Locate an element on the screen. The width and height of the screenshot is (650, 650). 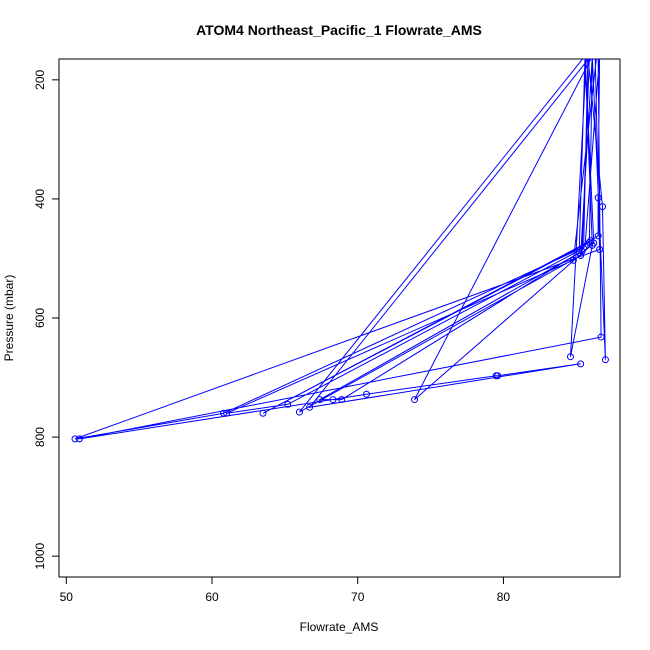
x-tick-label: 60 is located at coordinates (212, 597).